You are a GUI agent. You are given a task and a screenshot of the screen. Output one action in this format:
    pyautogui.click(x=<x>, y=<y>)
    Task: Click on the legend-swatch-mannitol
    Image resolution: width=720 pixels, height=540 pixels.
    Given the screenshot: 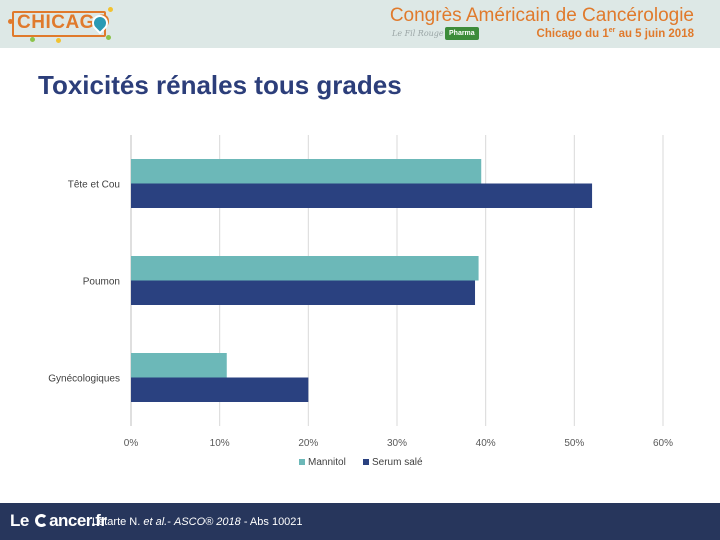 What is the action you would take?
    pyautogui.click(x=302, y=462)
    